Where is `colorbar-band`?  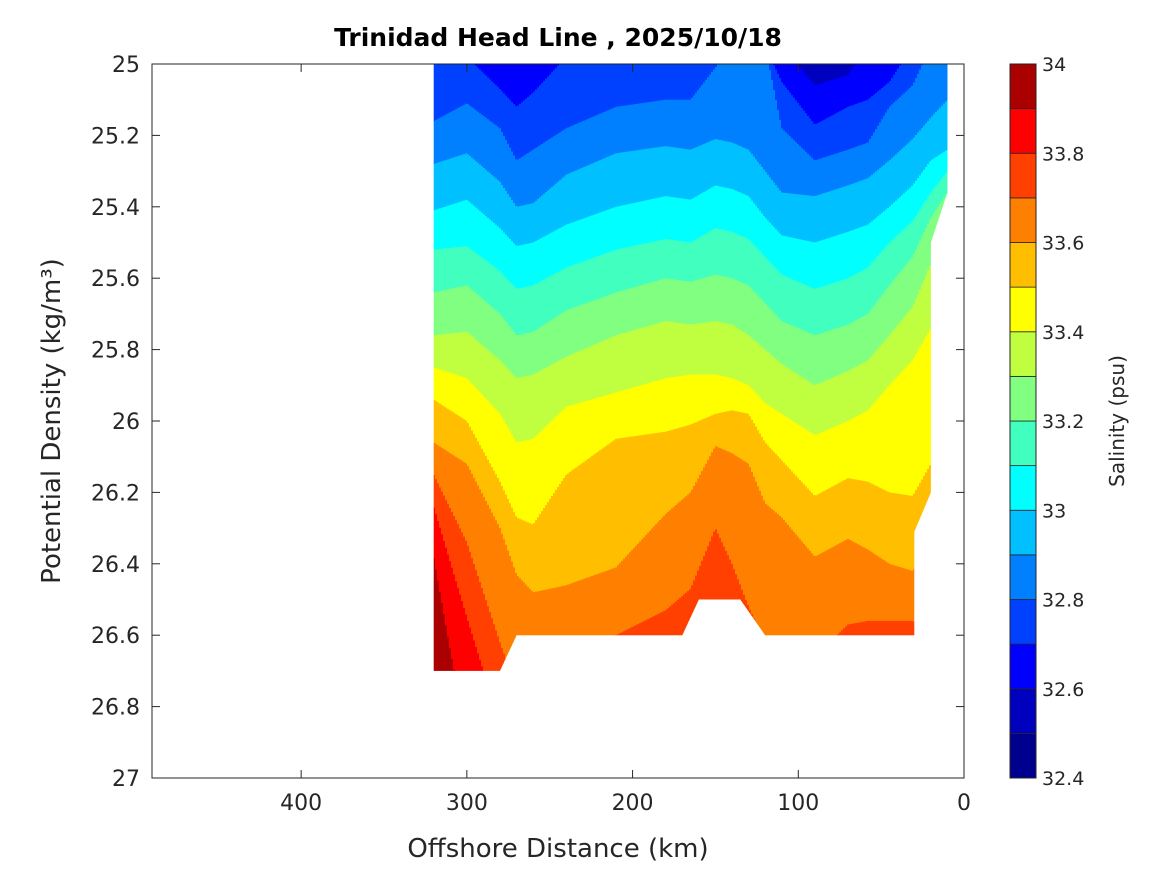
colorbar-band is located at coordinates (1023, 265).